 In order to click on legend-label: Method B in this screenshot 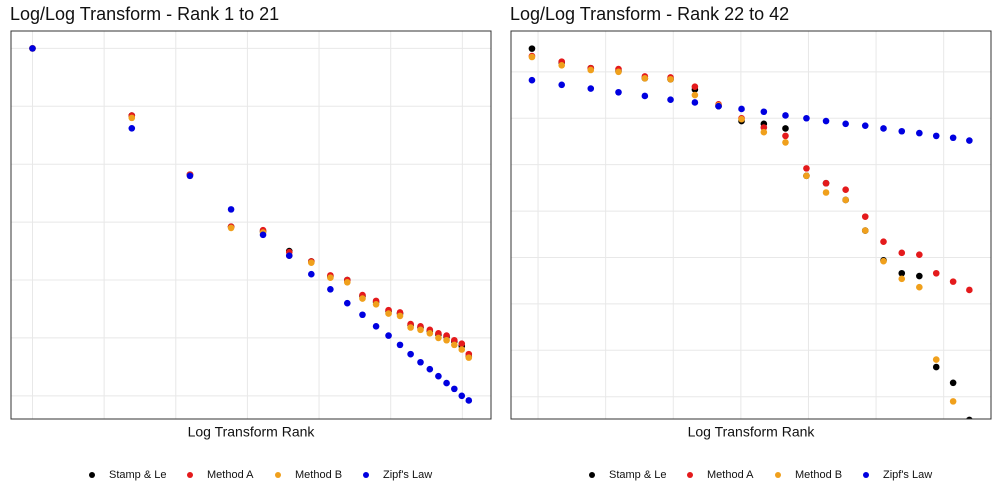, I will do `click(818, 475)`.